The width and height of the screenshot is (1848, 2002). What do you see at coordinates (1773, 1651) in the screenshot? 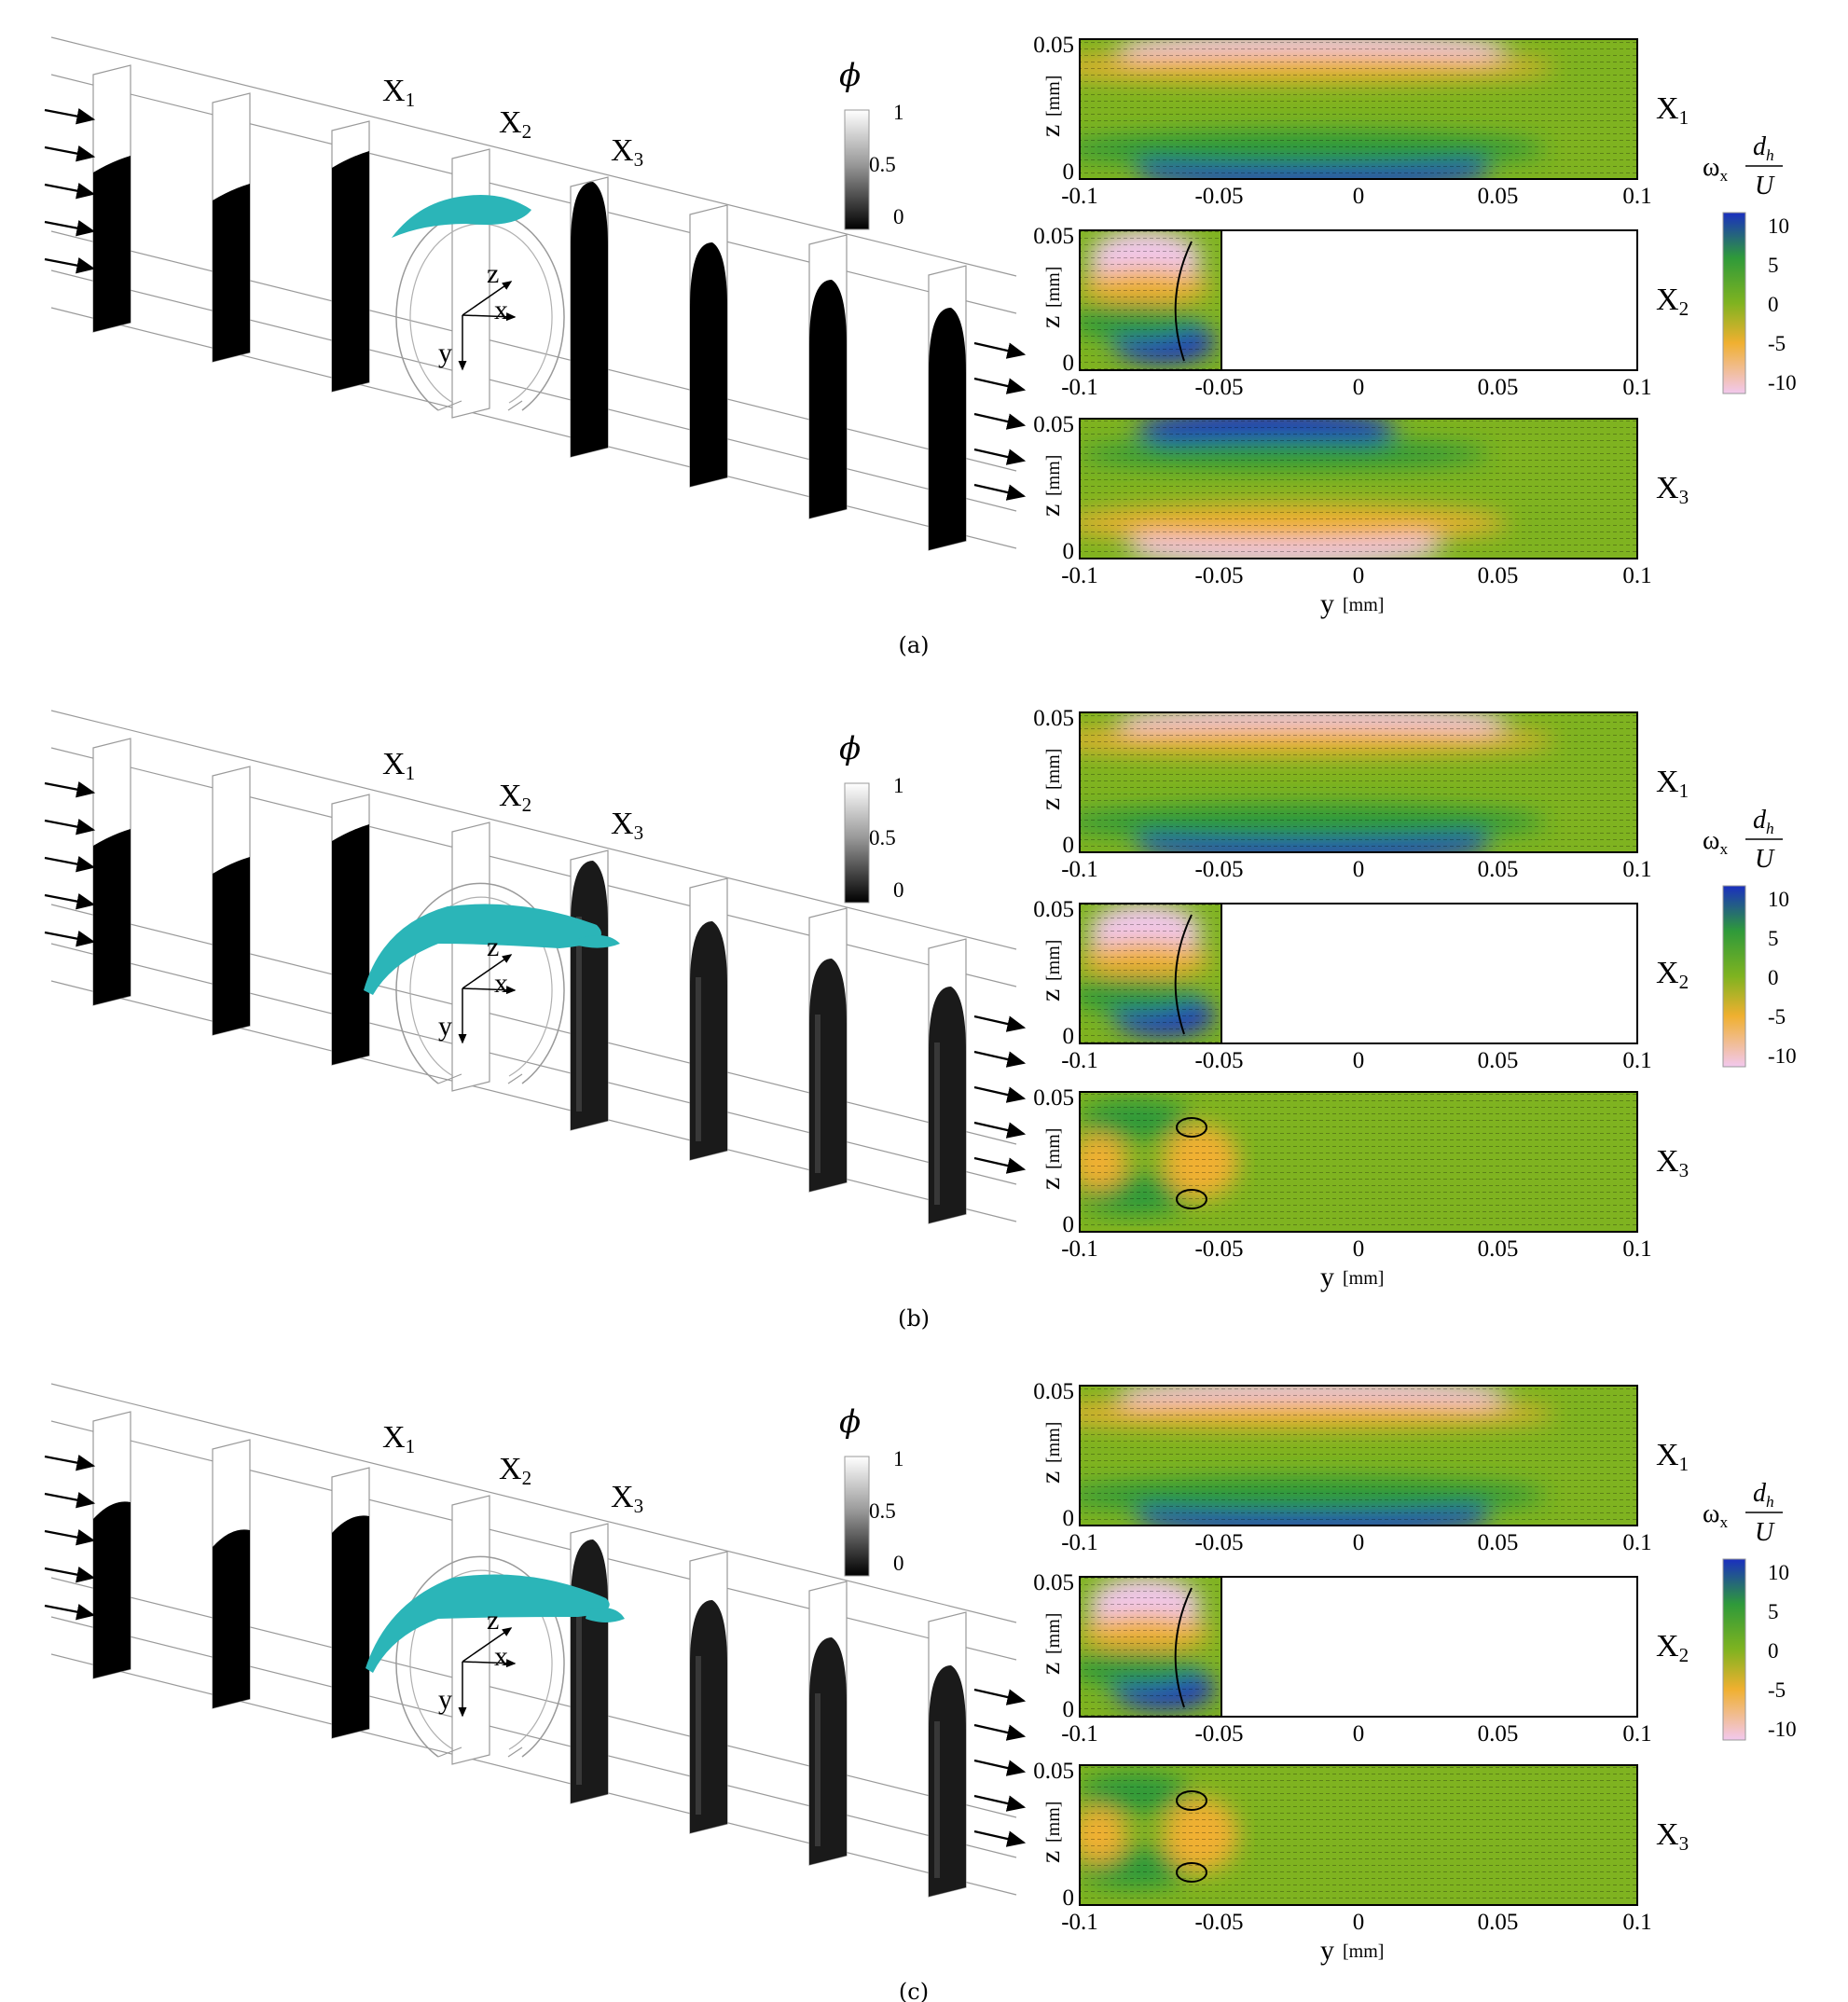
I see `vorticity-tick: 0` at bounding box center [1773, 1651].